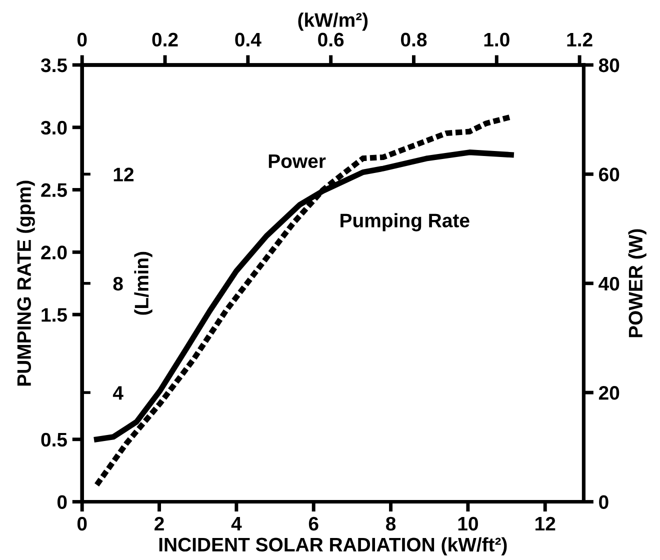 The width and height of the screenshot is (660, 560). What do you see at coordinates (165, 39) in the screenshot?
I see `x2-tick-label: 0.2` at bounding box center [165, 39].